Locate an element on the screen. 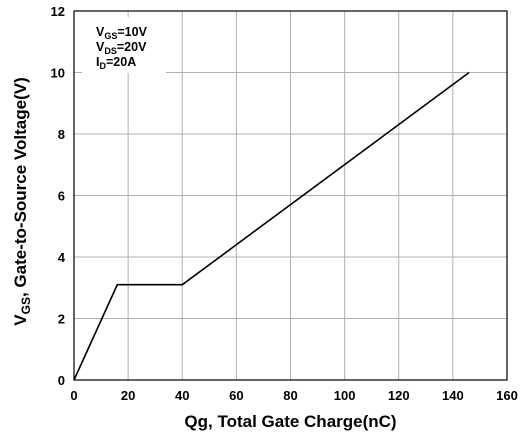 The height and width of the screenshot is (436, 523). y-tick-label: 4 is located at coordinates (62, 257).